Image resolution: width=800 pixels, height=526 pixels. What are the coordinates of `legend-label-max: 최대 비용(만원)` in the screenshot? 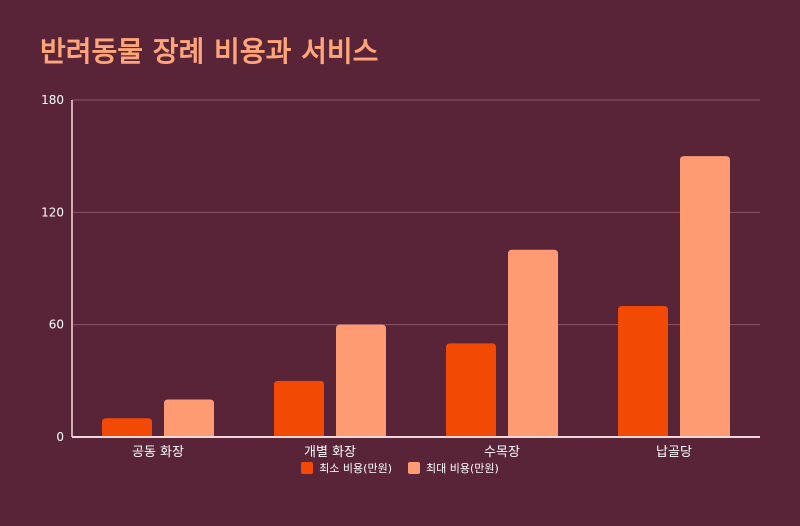 It's located at (462, 468).